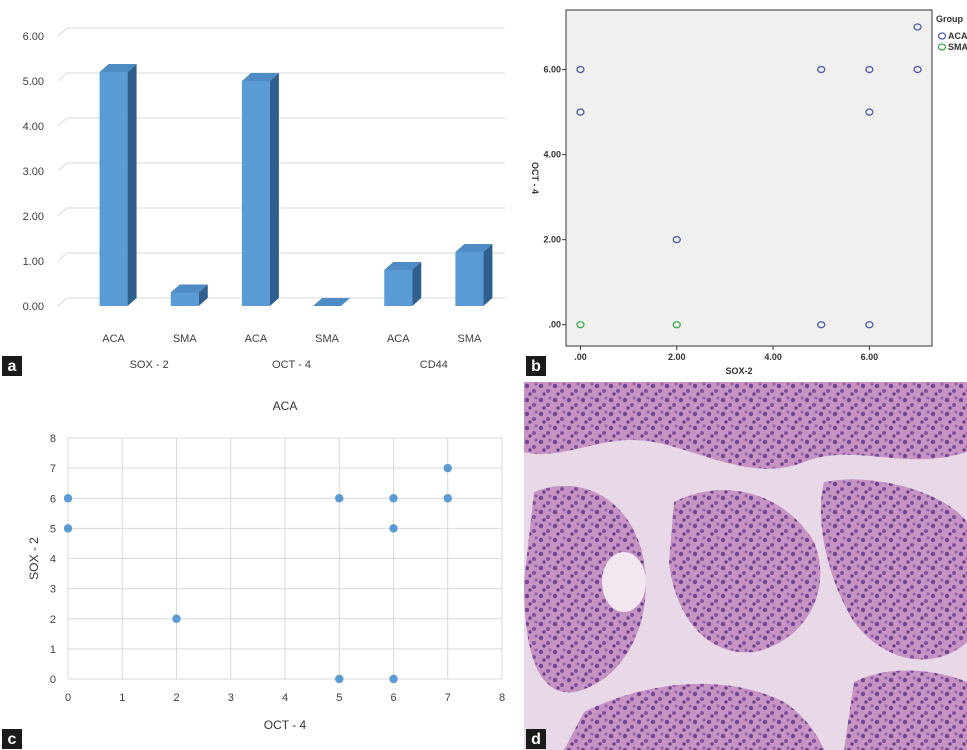  I want to click on y-tick-label: 0, so click(53, 680).